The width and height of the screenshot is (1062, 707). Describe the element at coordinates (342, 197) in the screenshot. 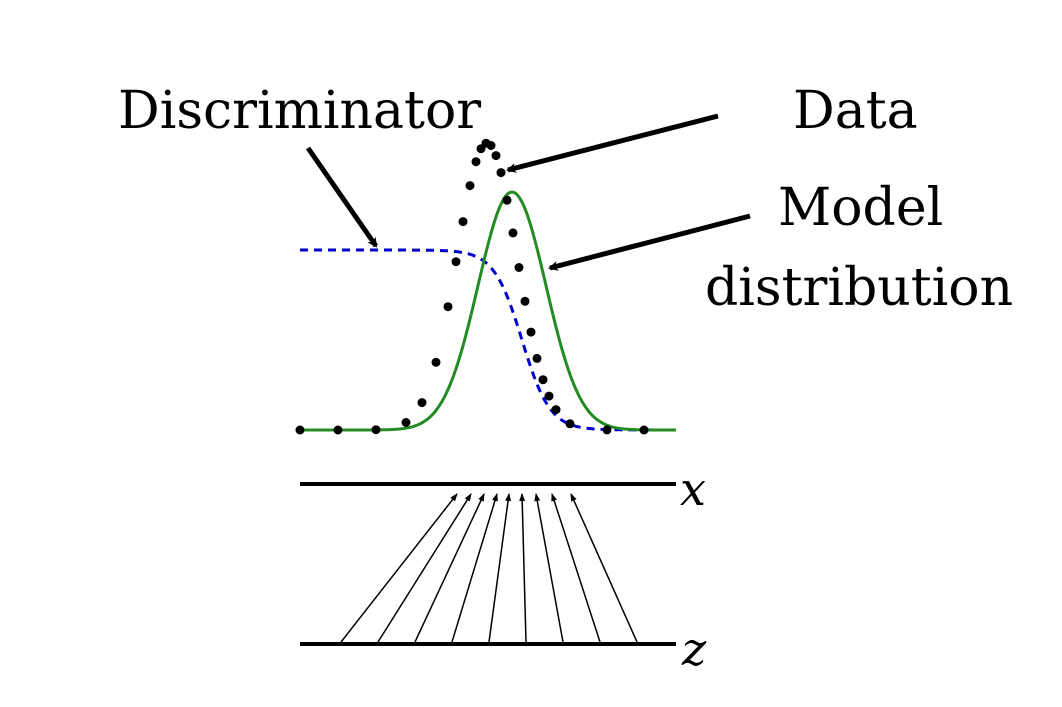

I see `discriminator-pointer-arrow` at that location.